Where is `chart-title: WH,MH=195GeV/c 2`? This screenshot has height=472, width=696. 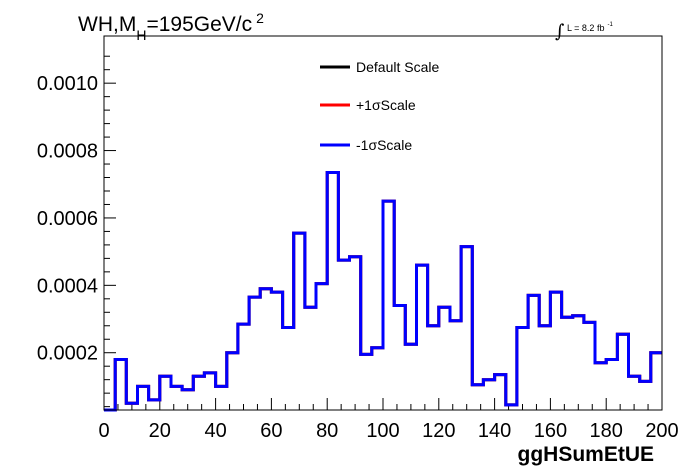 chart-title: WH,MH=195GeV/c 2 is located at coordinates (171, 26).